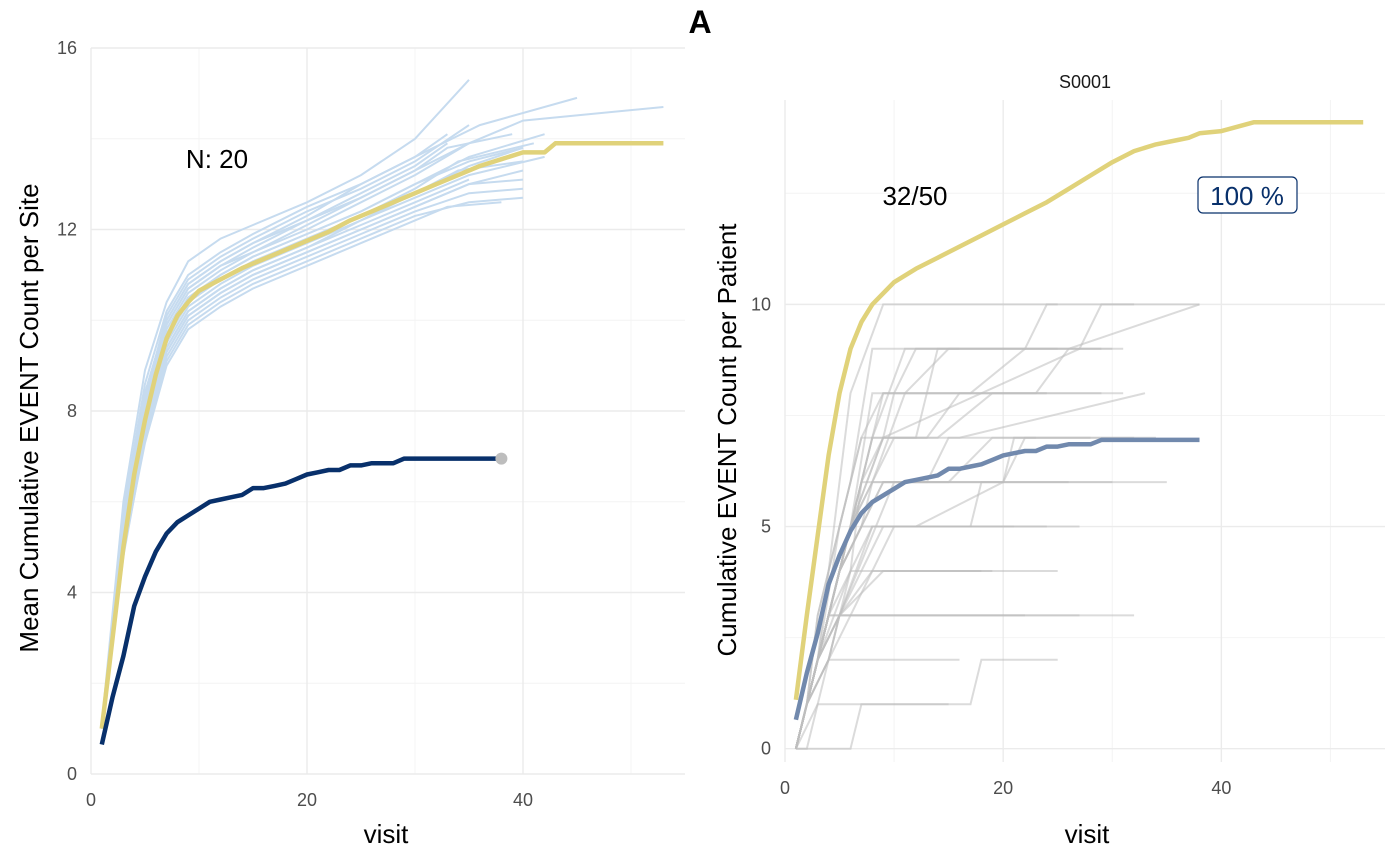  Describe the element at coordinates (72, 593) in the screenshot. I see `y-tick-label: 4` at that location.